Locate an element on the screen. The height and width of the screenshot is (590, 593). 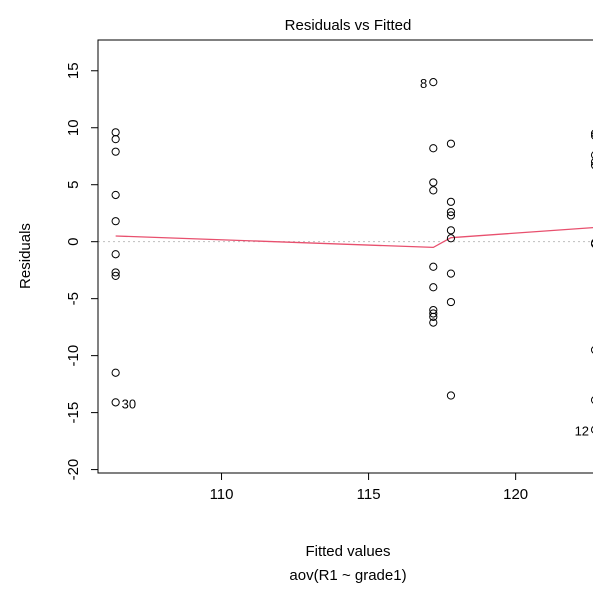
y-tick-label: 10 is located at coordinates (73, 127).